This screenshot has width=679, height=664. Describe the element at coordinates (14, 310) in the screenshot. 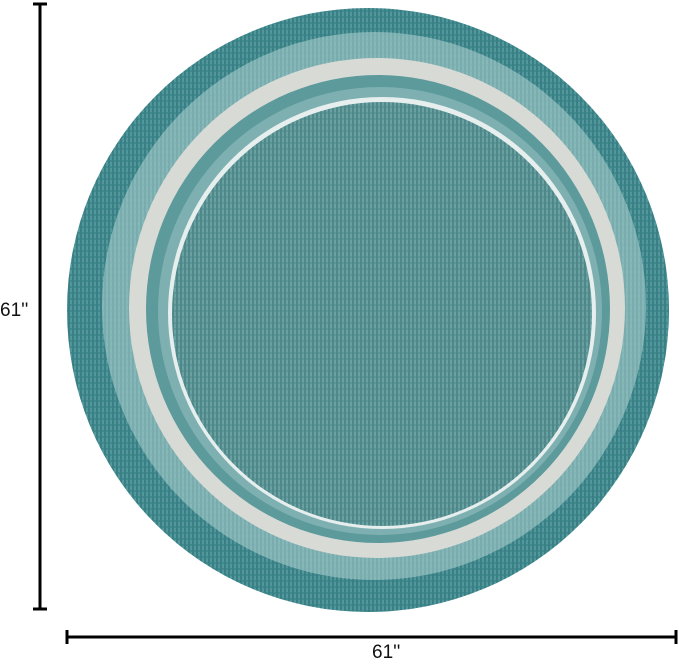

I see `height-label: 61''` at that location.